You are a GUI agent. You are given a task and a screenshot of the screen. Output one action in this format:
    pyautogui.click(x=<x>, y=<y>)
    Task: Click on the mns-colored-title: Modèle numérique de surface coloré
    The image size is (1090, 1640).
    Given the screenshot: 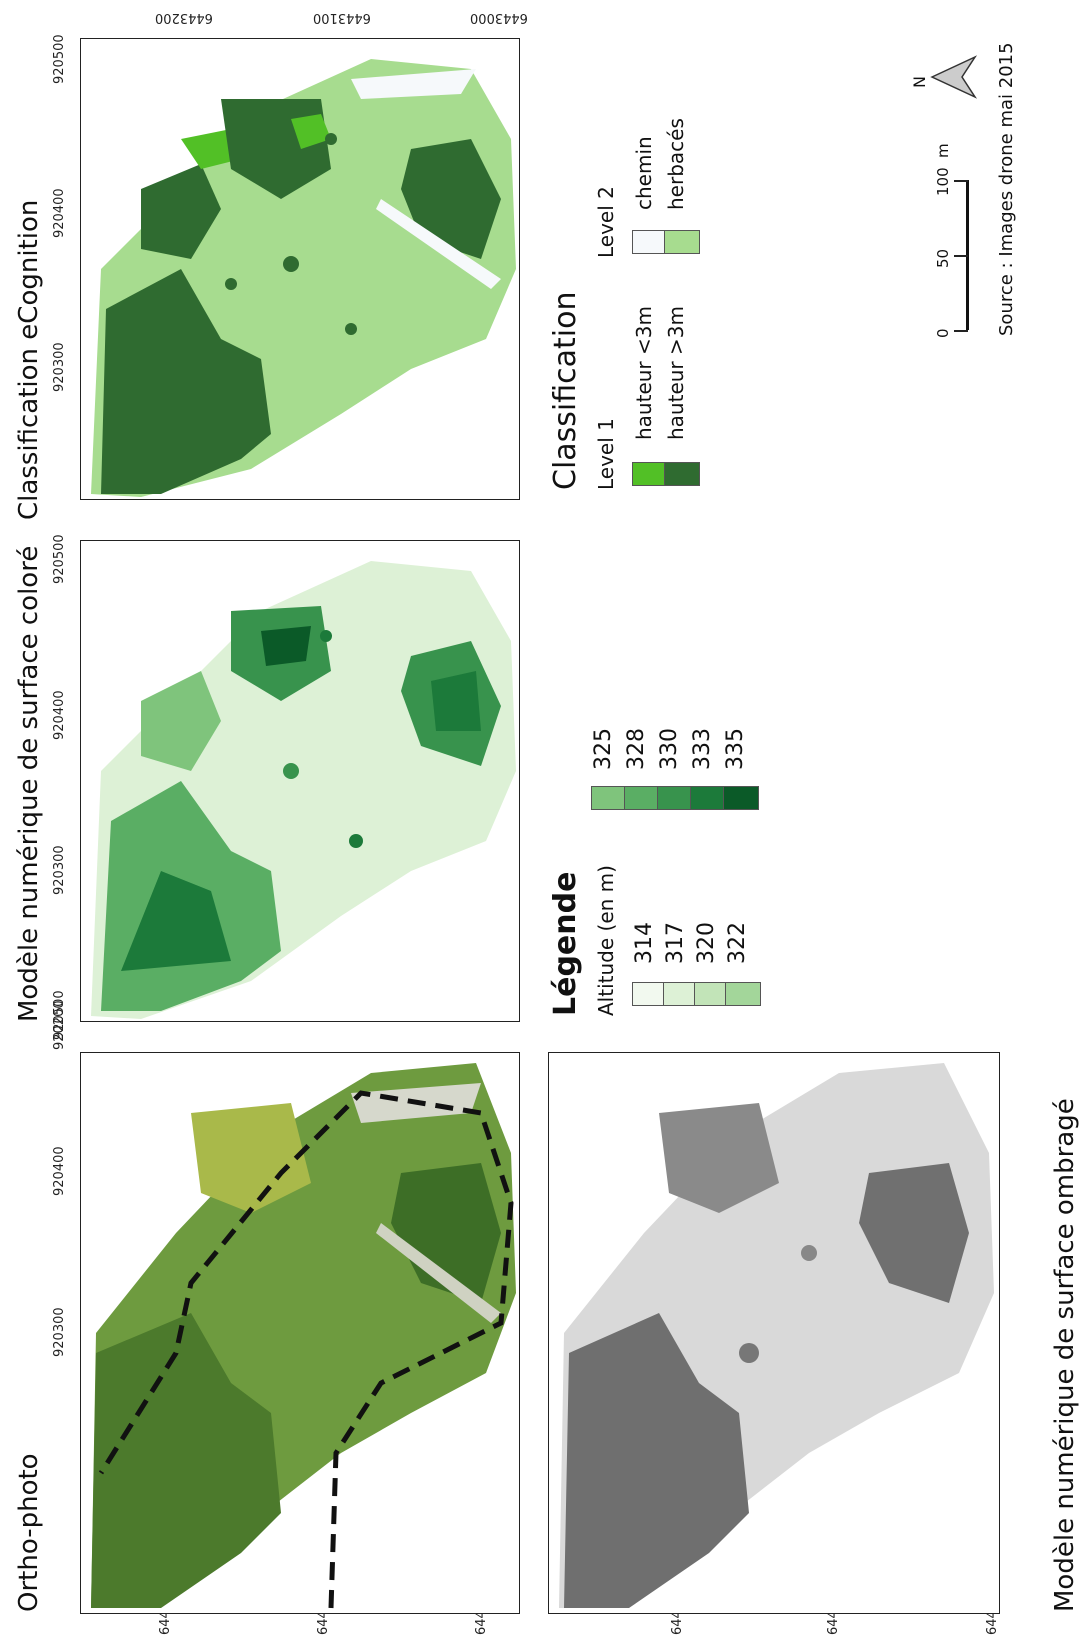 What is the action you would take?
    pyautogui.click(x=29, y=783)
    